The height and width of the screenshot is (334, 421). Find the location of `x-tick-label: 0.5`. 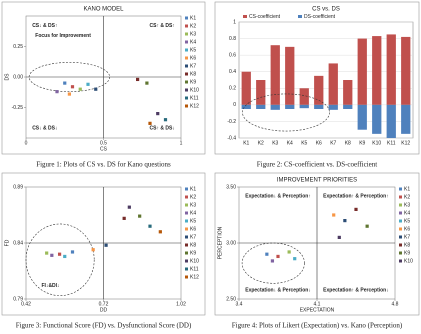

x-tick-label: 0.5 is located at coordinates (103, 143).